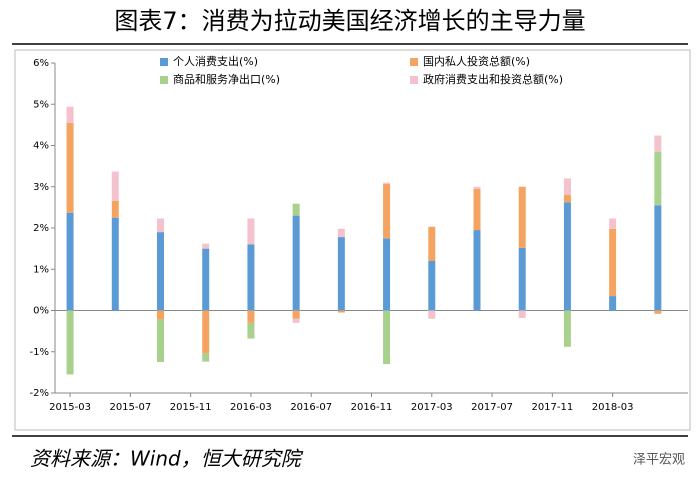  I want to click on watermark: 泽平宏观, so click(659, 460).